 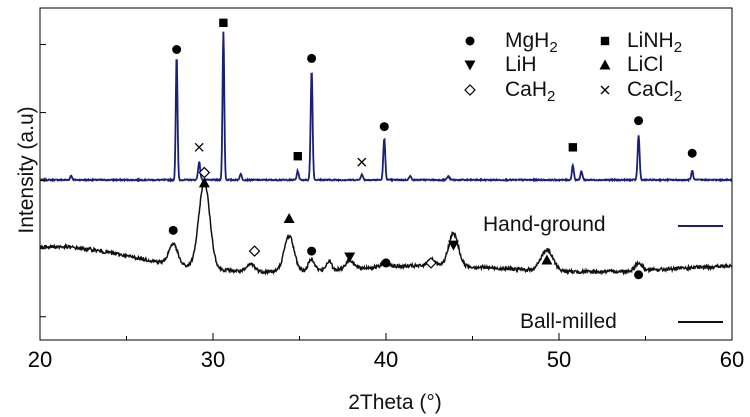 I want to click on legend-label: LiCl, so click(x=645, y=64).